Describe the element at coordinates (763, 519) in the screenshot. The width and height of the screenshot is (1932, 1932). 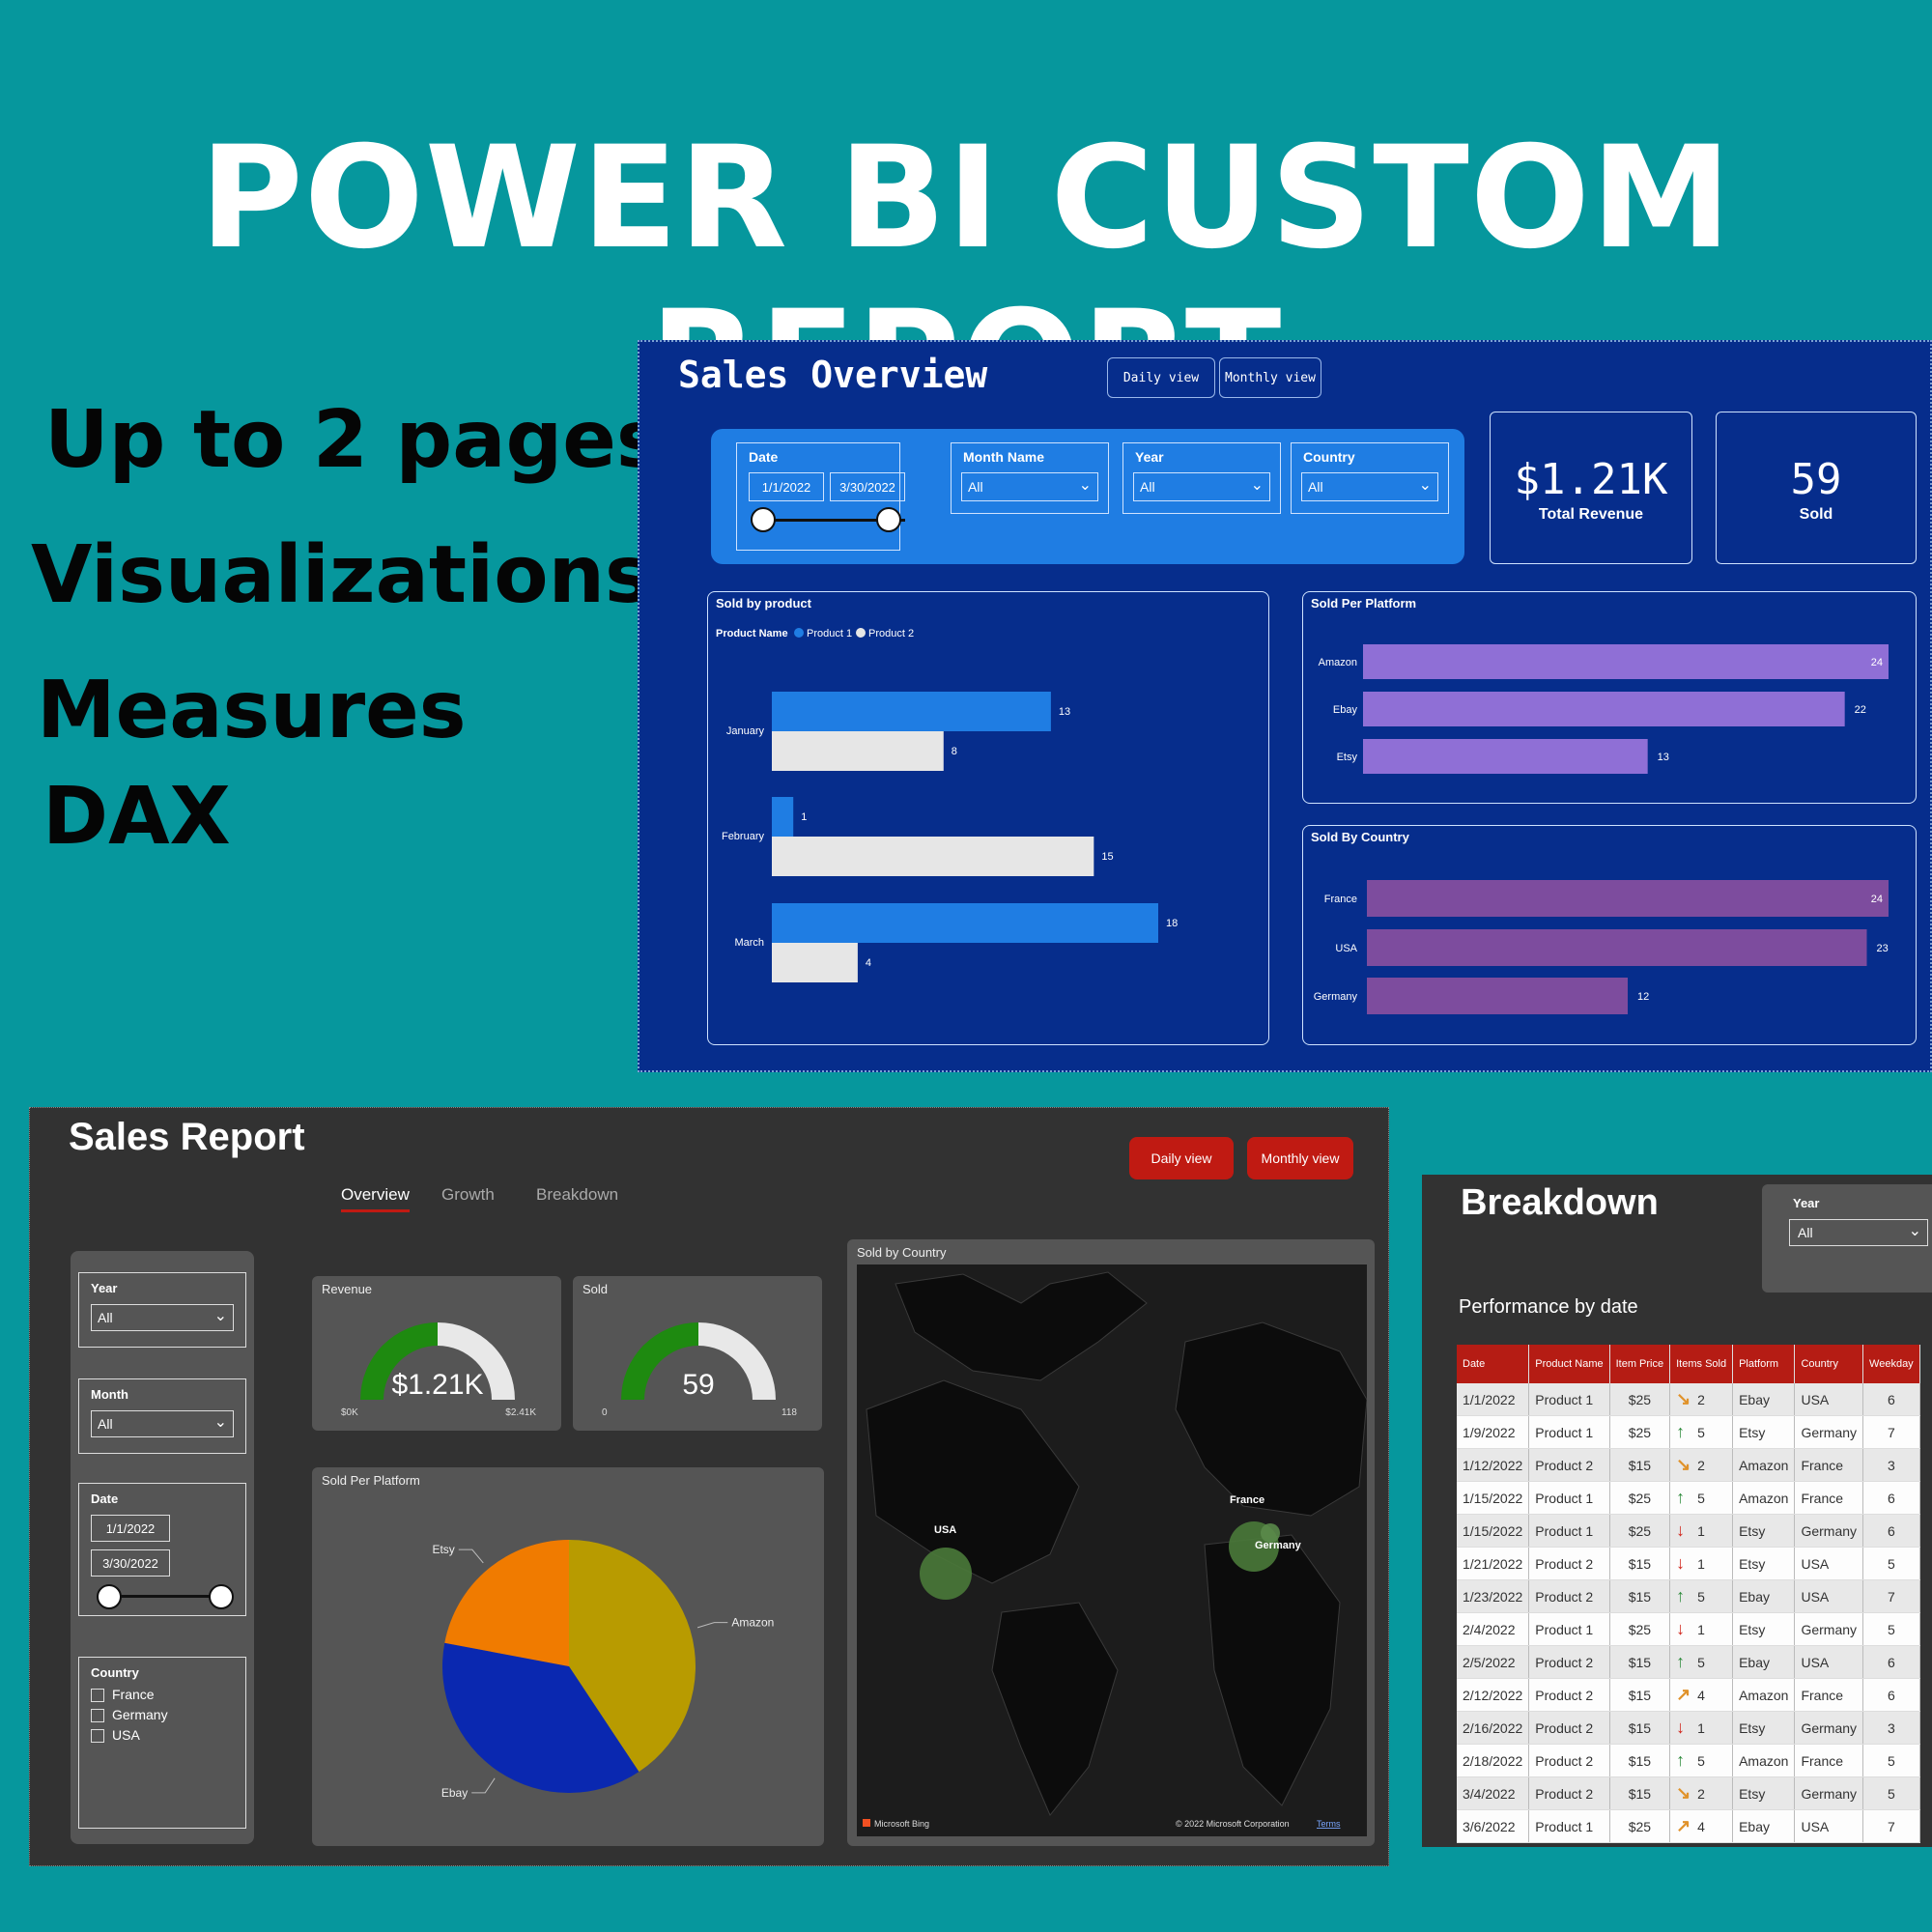
I see `date-start-handle` at that location.